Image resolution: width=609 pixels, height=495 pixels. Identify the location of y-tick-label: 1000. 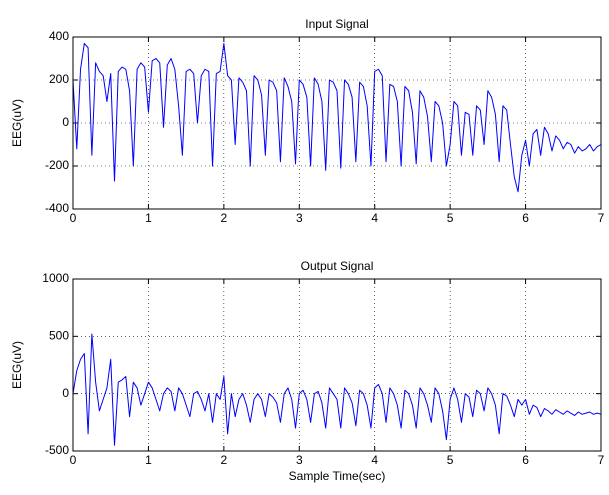
(55, 278).